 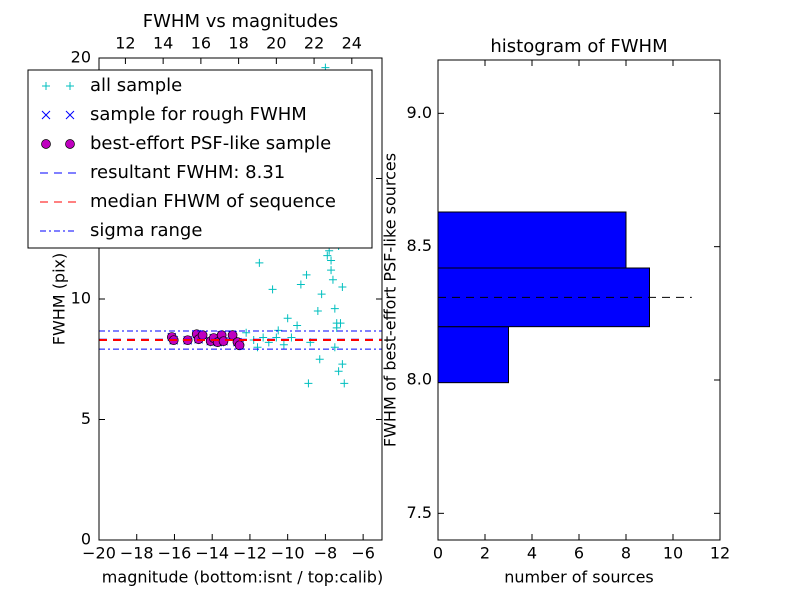 What do you see at coordinates (438, 553) in the screenshot?
I see `x-tick-label: 0` at bounding box center [438, 553].